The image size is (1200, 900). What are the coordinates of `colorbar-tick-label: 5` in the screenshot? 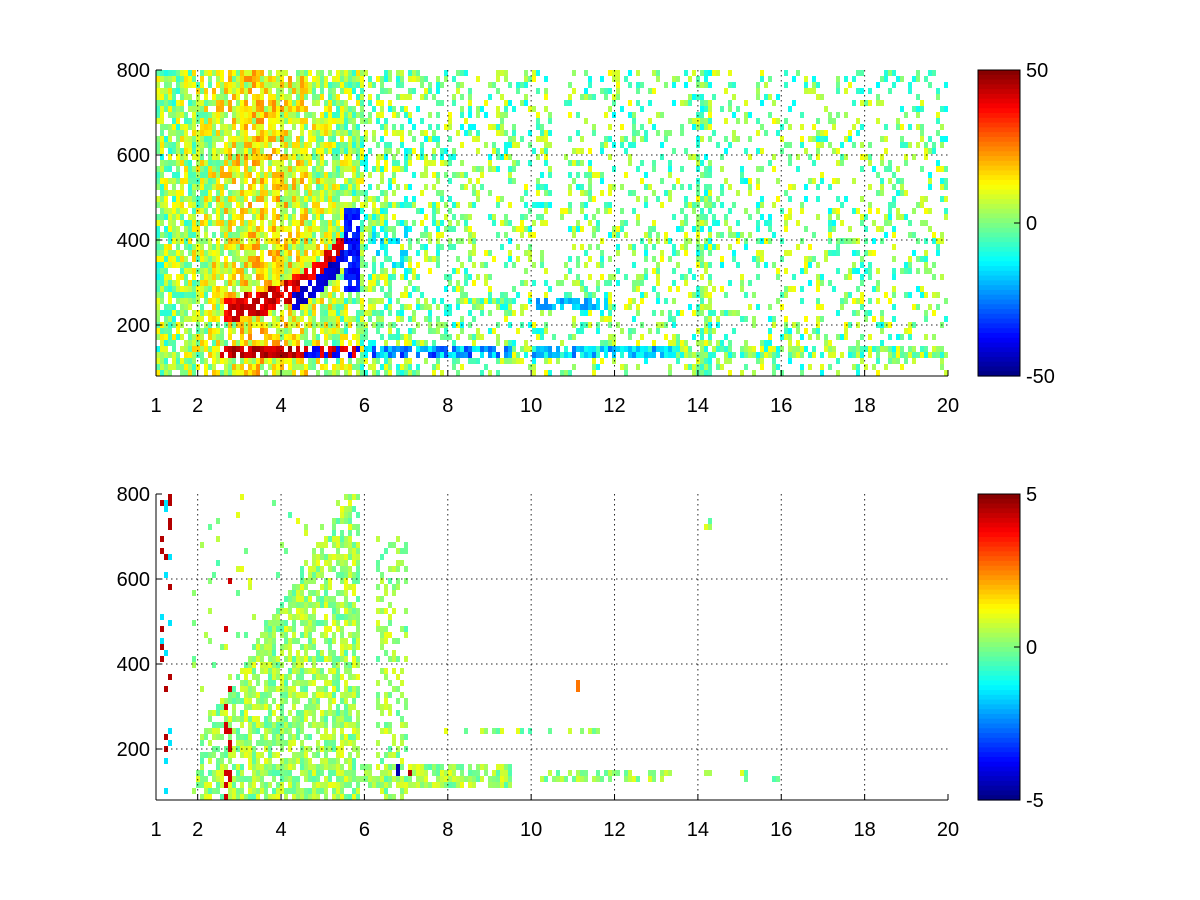 It's located at (1031, 495).